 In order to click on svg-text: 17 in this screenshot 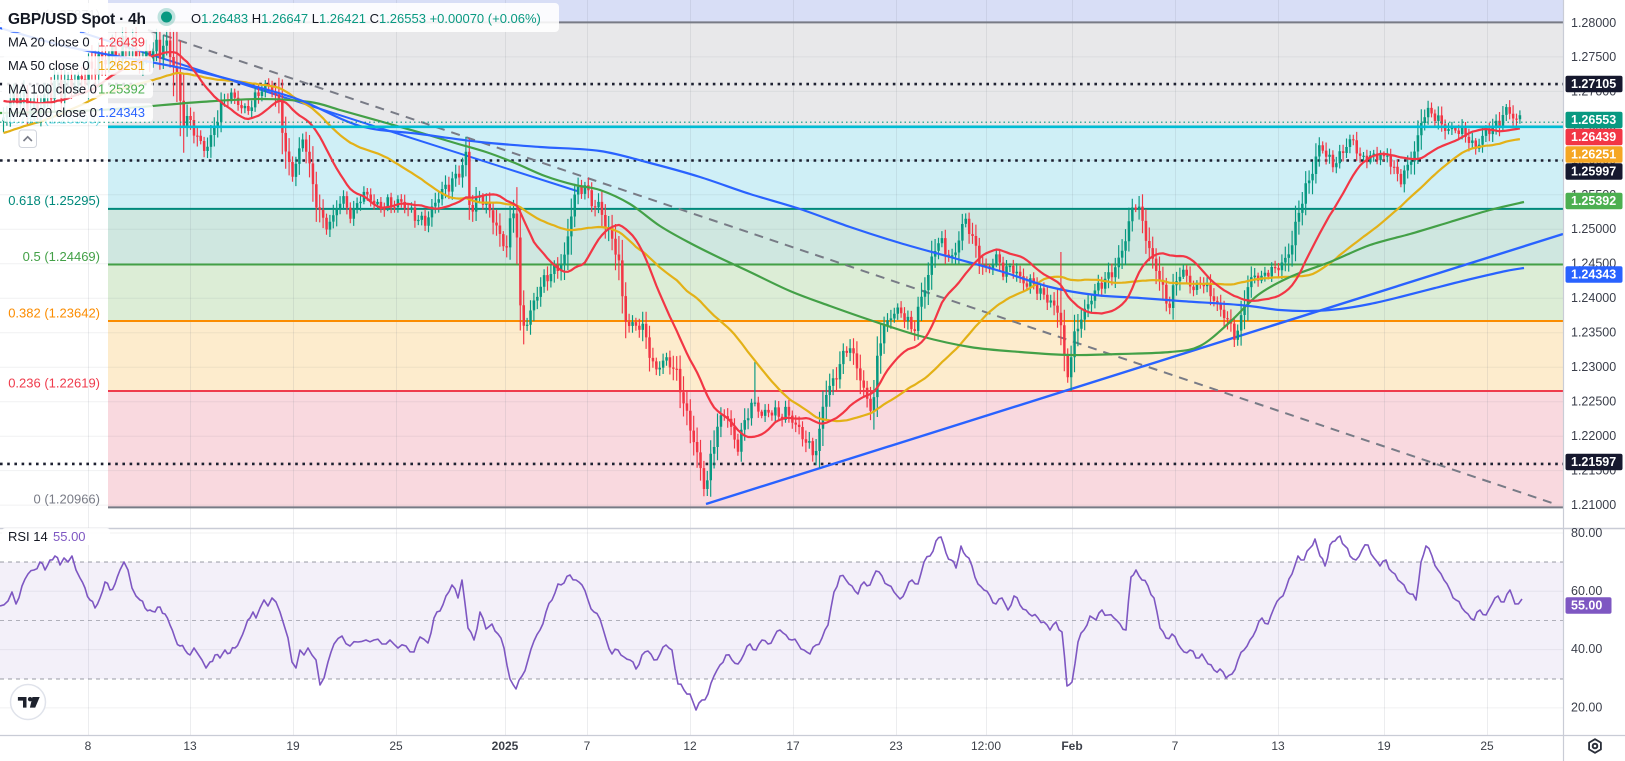, I will do `click(793, 746)`.